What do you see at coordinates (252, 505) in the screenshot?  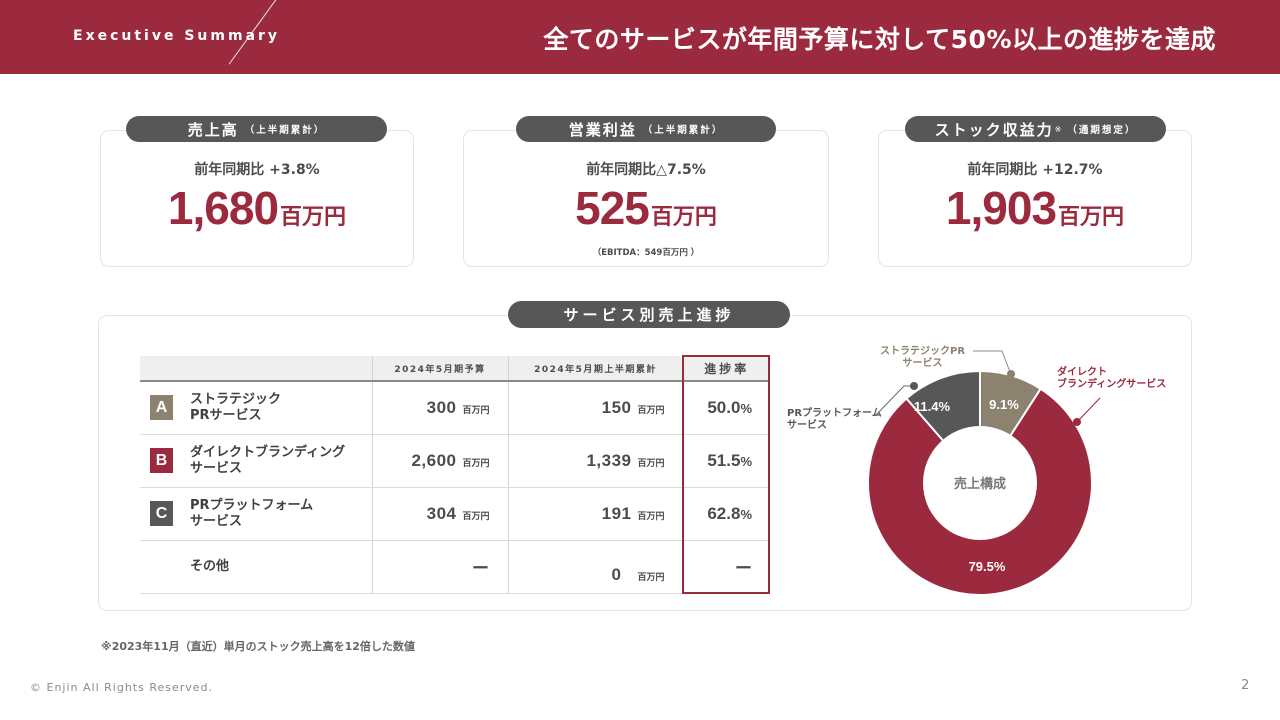 I see `service-name-line1: PRプラットフォーム` at bounding box center [252, 505].